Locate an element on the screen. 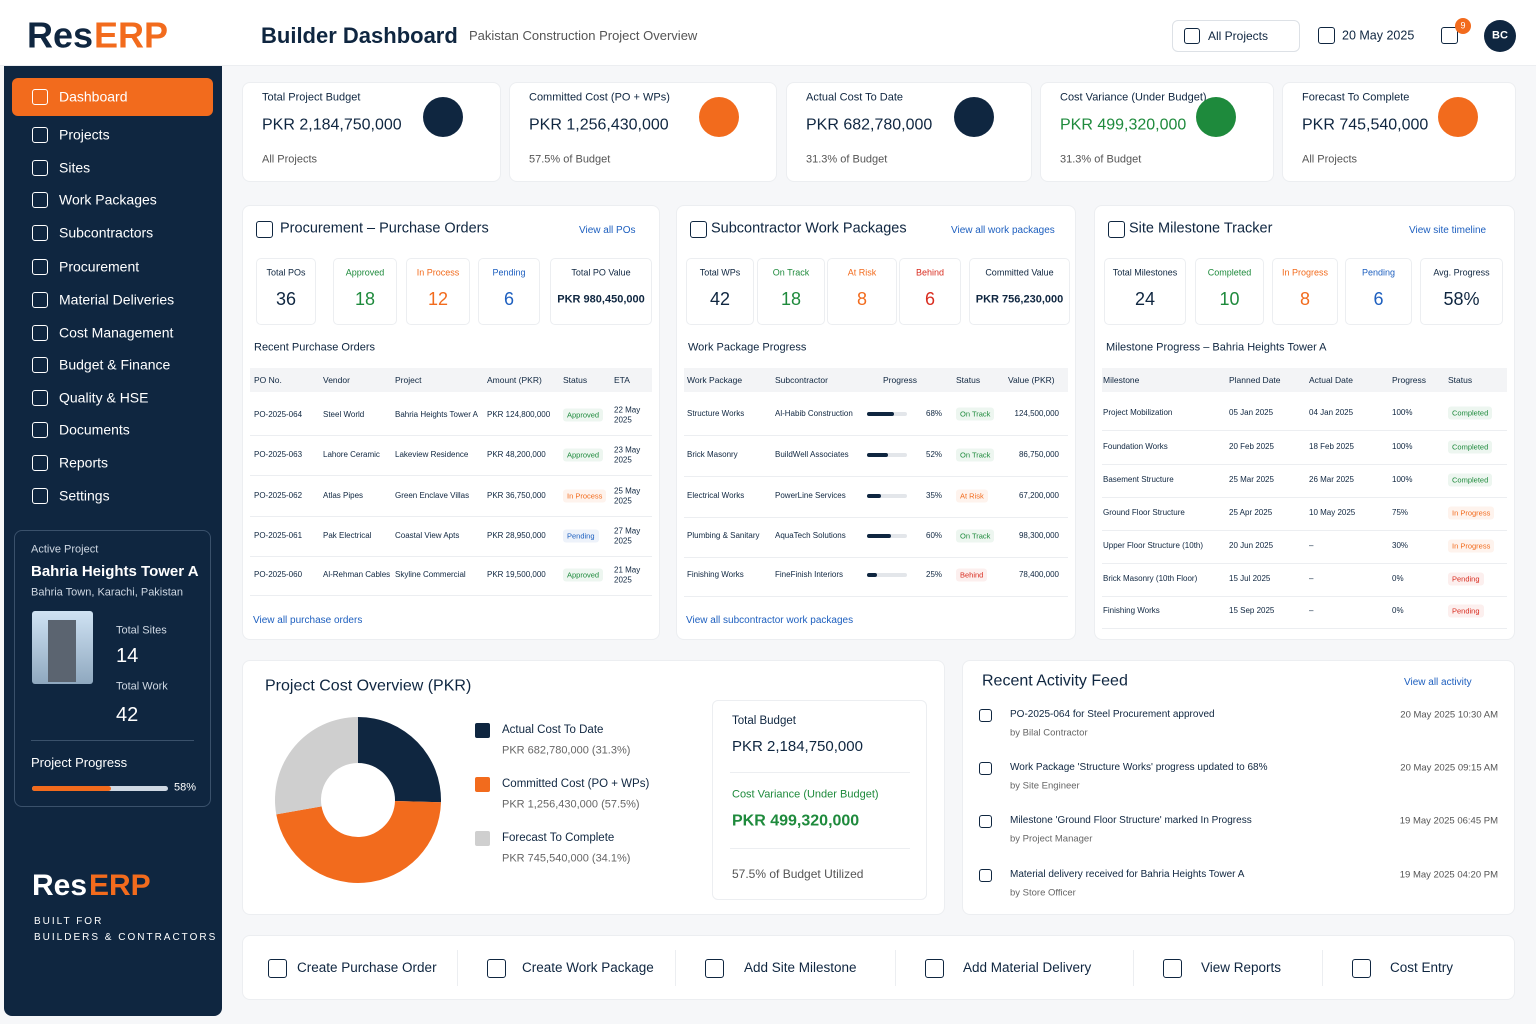 Image resolution: width=1536 pixels, height=1024 pixels. status-pill: Completed is located at coordinates (1470, 413).